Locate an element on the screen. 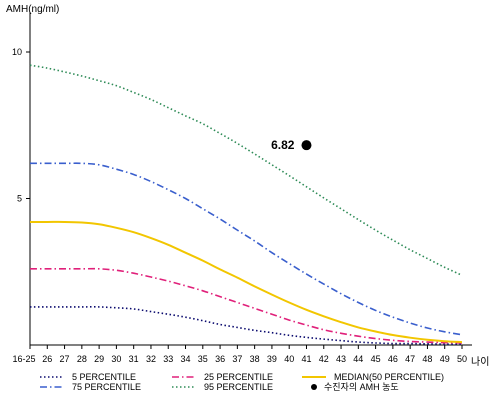  patient-amh-point is located at coordinates (306, 145).